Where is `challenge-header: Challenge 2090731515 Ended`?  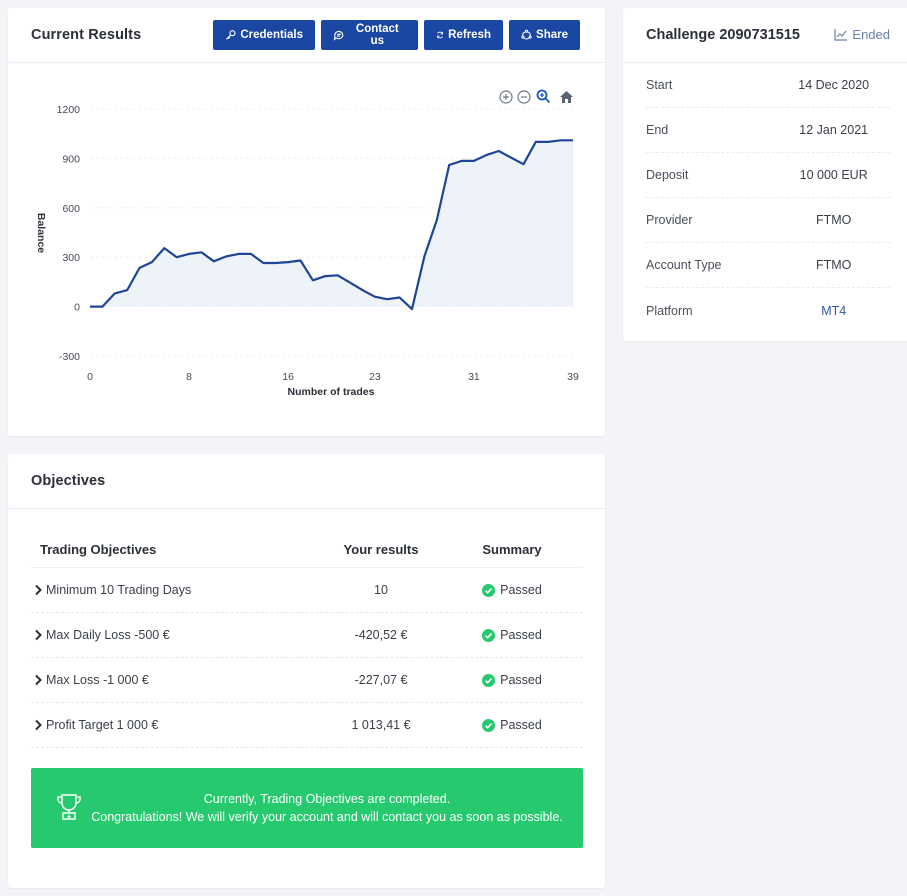 challenge-header: Challenge 2090731515 Ended is located at coordinates (765, 35).